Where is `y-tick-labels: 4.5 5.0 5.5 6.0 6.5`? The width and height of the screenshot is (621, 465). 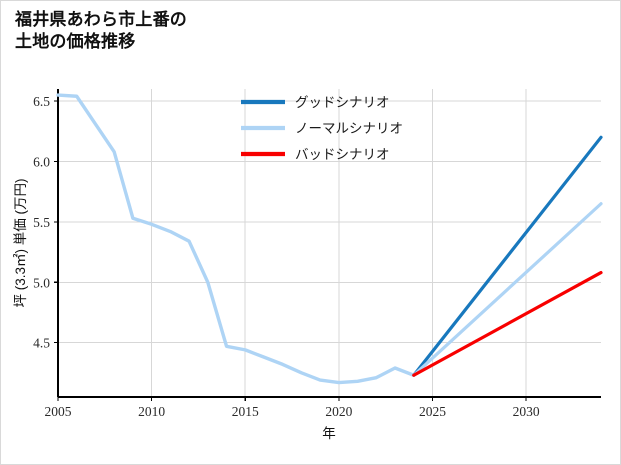 y-tick-labels: 4.5 5.0 5.5 6.0 6.5 is located at coordinates (41, 222).